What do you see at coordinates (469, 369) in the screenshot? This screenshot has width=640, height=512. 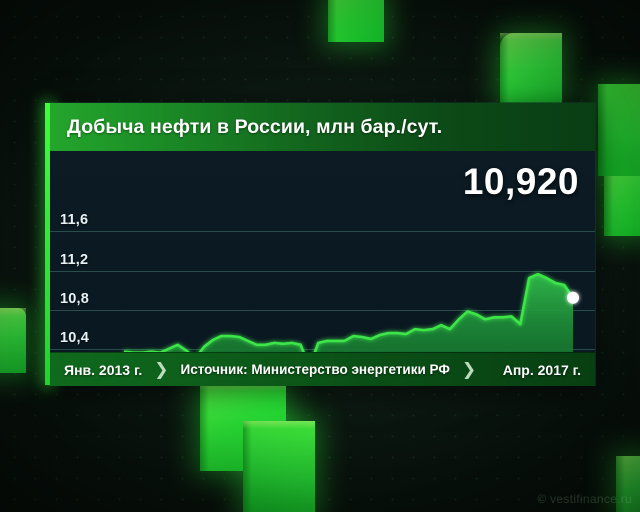 I see `chevron-right-icon-right: ❯` at bounding box center [469, 369].